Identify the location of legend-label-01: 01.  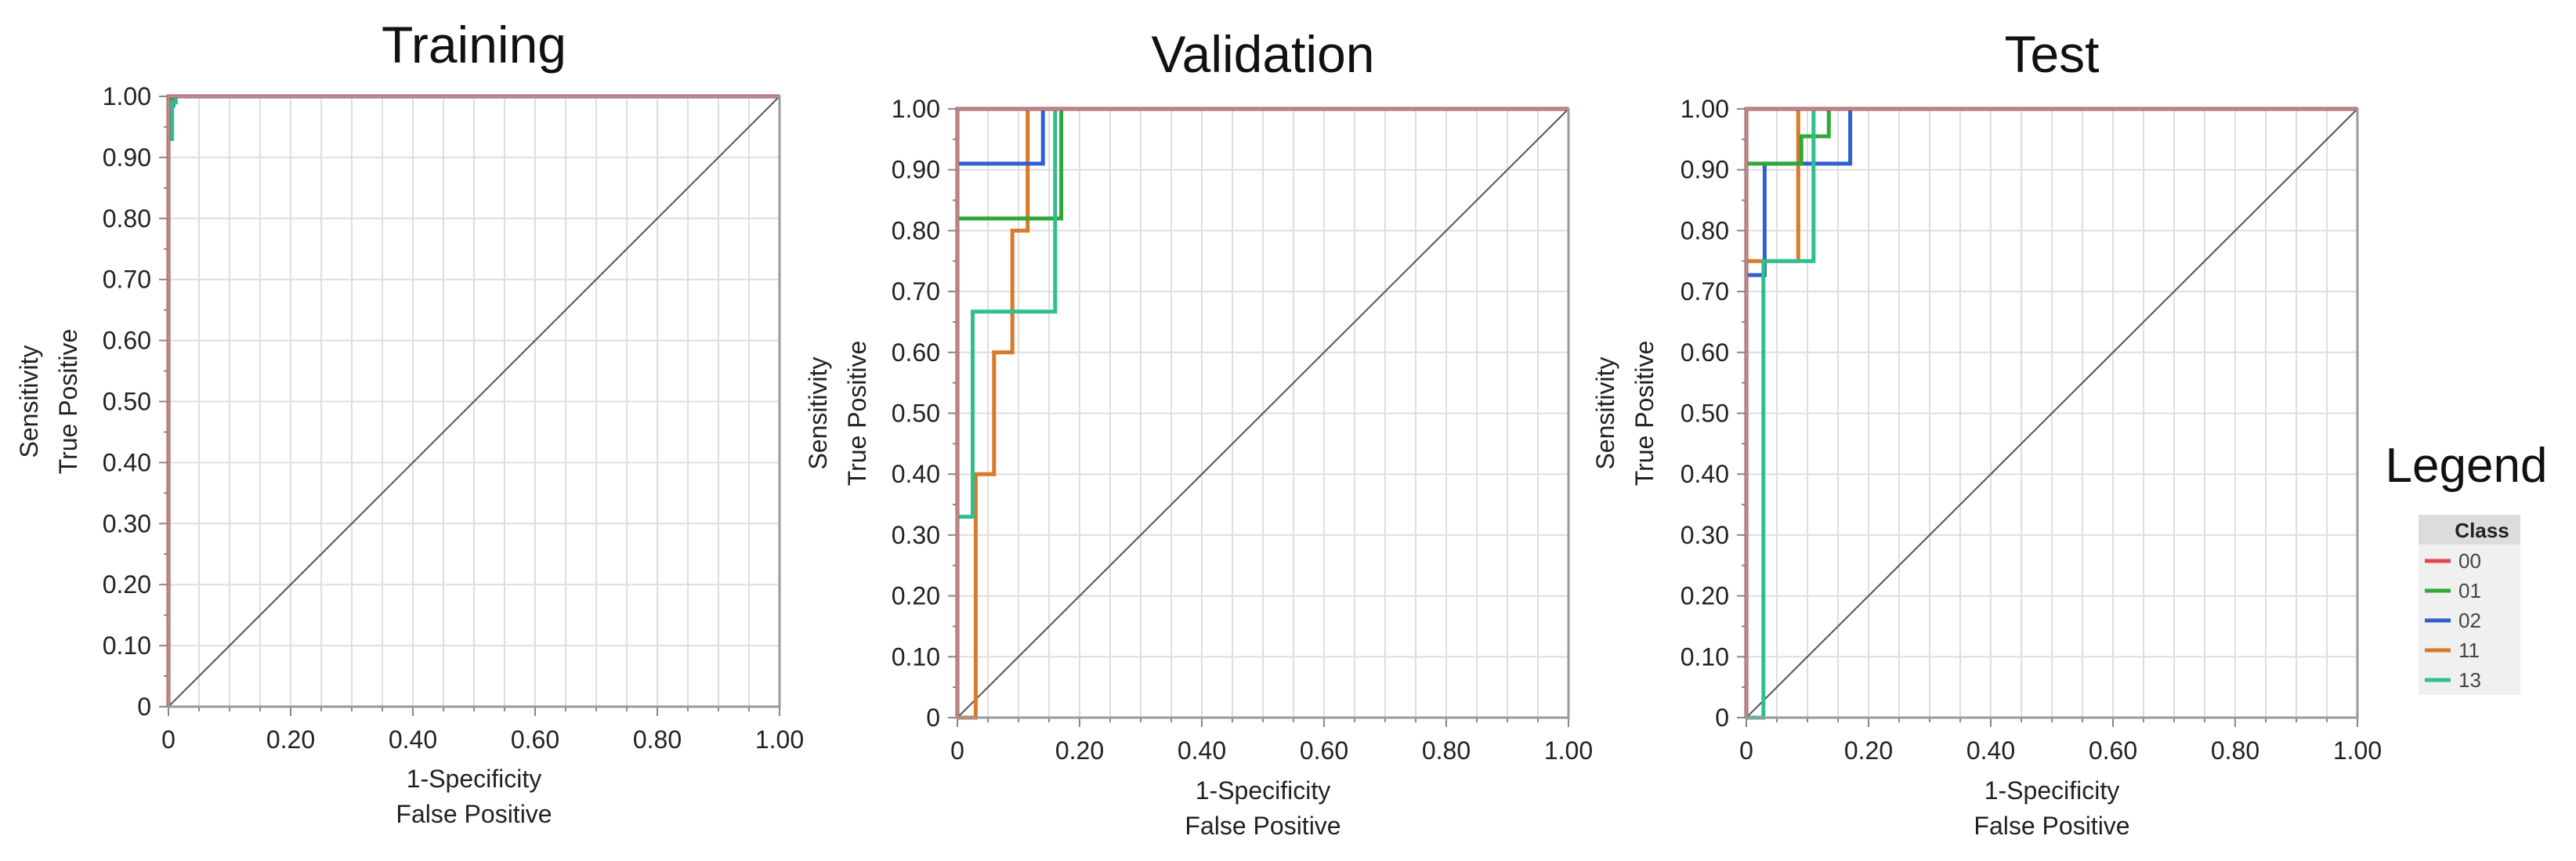
(2469, 590).